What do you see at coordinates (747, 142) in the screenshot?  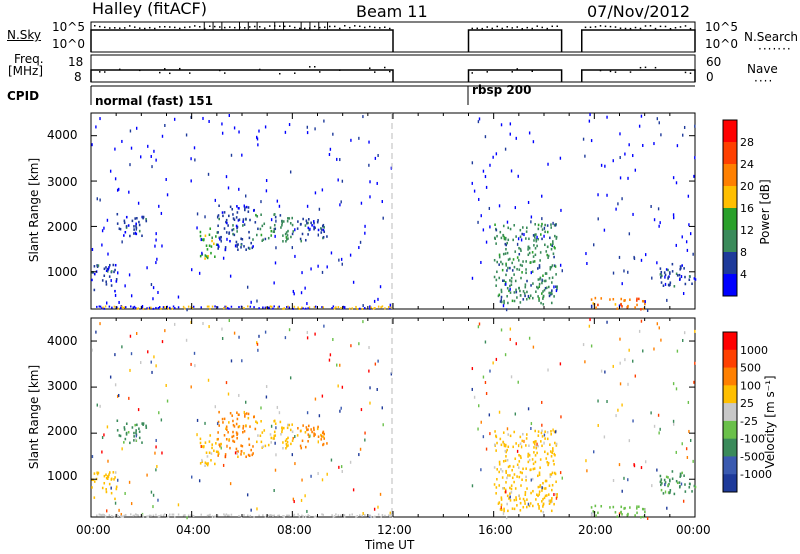 I see `power-colorbar-tick-0: 28` at bounding box center [747, 142].